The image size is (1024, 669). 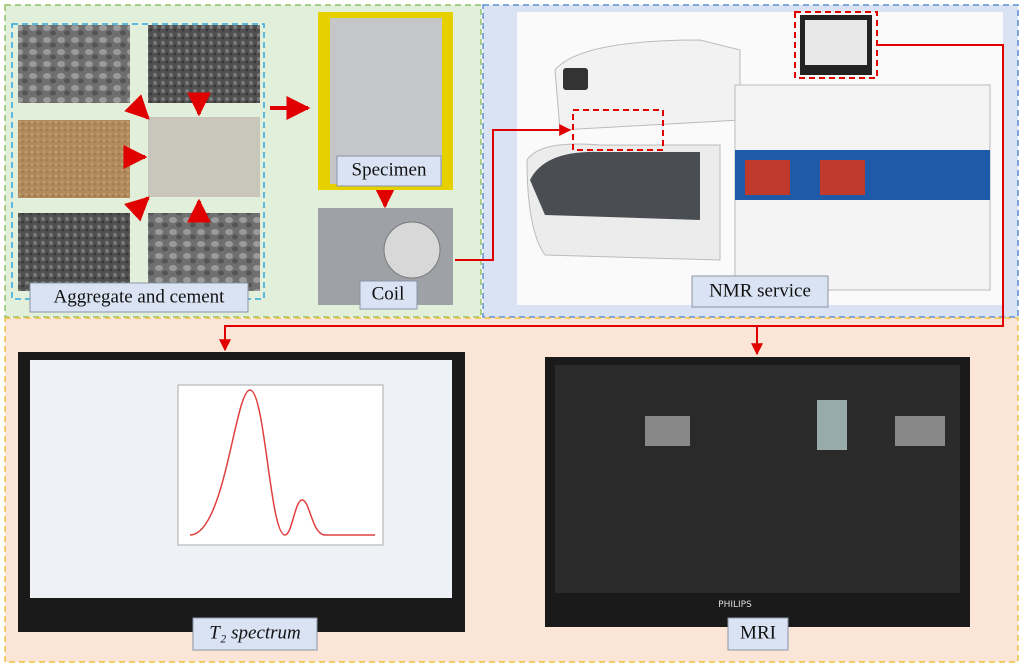 I want to click on t2-plot, so click(x=280, y=465).